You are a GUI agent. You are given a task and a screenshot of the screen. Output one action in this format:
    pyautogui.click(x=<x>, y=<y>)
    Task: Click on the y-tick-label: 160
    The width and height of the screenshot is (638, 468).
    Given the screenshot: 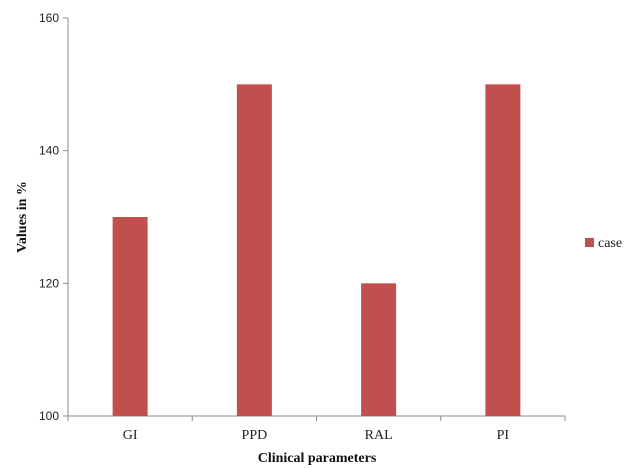 What is the action you would take?
    pyautogui.click(x=49, y=18)
    